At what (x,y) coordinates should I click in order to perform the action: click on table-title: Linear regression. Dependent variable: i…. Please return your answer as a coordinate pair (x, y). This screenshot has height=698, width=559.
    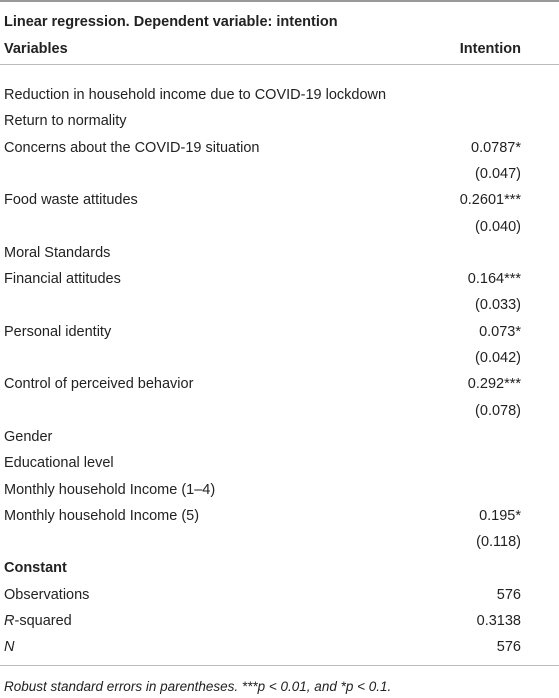
    Looking at the image, I should click on (171, 22).